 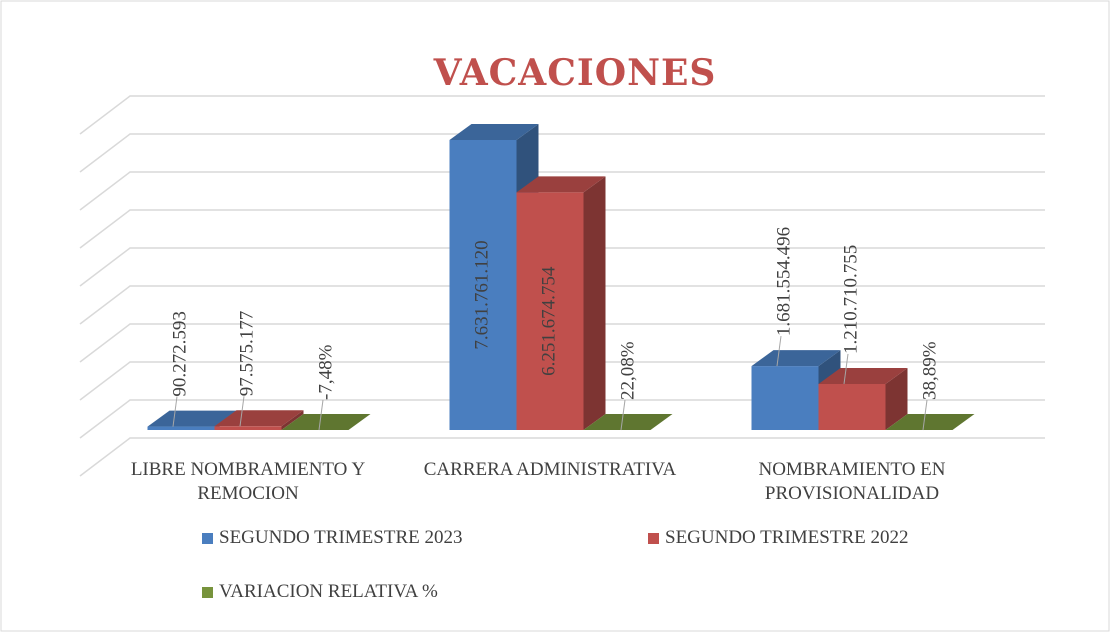 I want to click on legend-label: VARIACION RELATIVA %, so click(x=328, y=591).